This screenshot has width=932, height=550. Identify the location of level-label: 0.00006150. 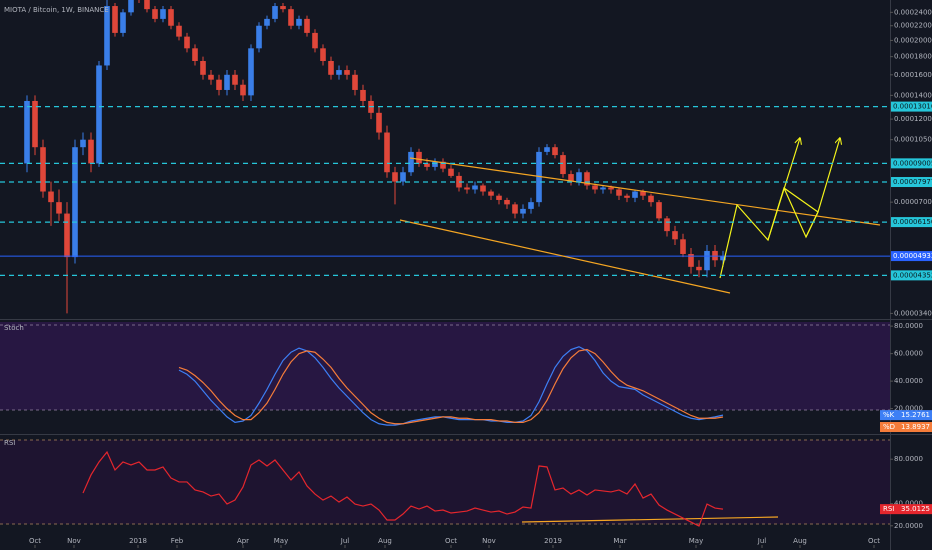
(912, 222).